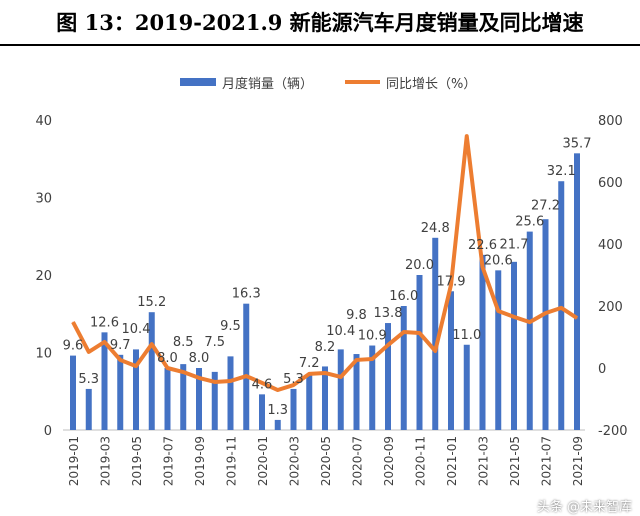  I want to click on right-tick-label: 800, so click(610, 121).